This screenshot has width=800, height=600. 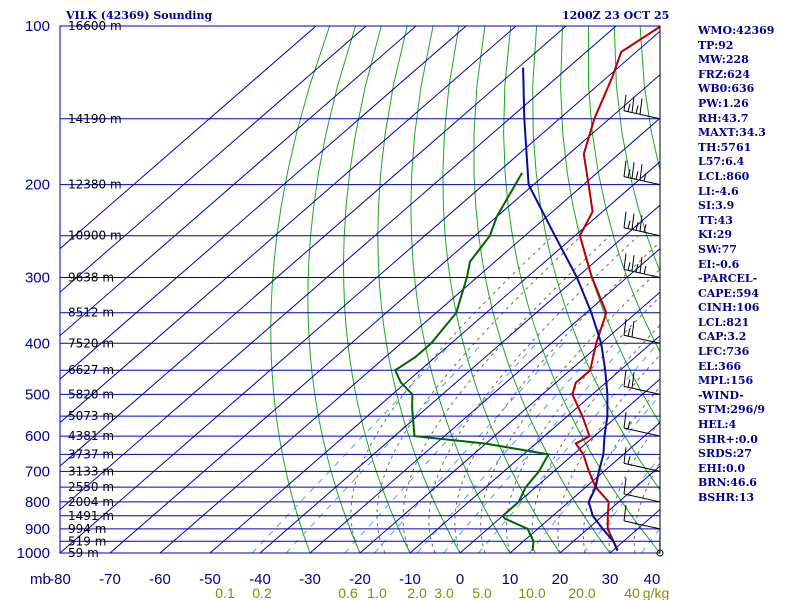 I want to click on temperature-tick-label: -20, so click(x=360, y=579).